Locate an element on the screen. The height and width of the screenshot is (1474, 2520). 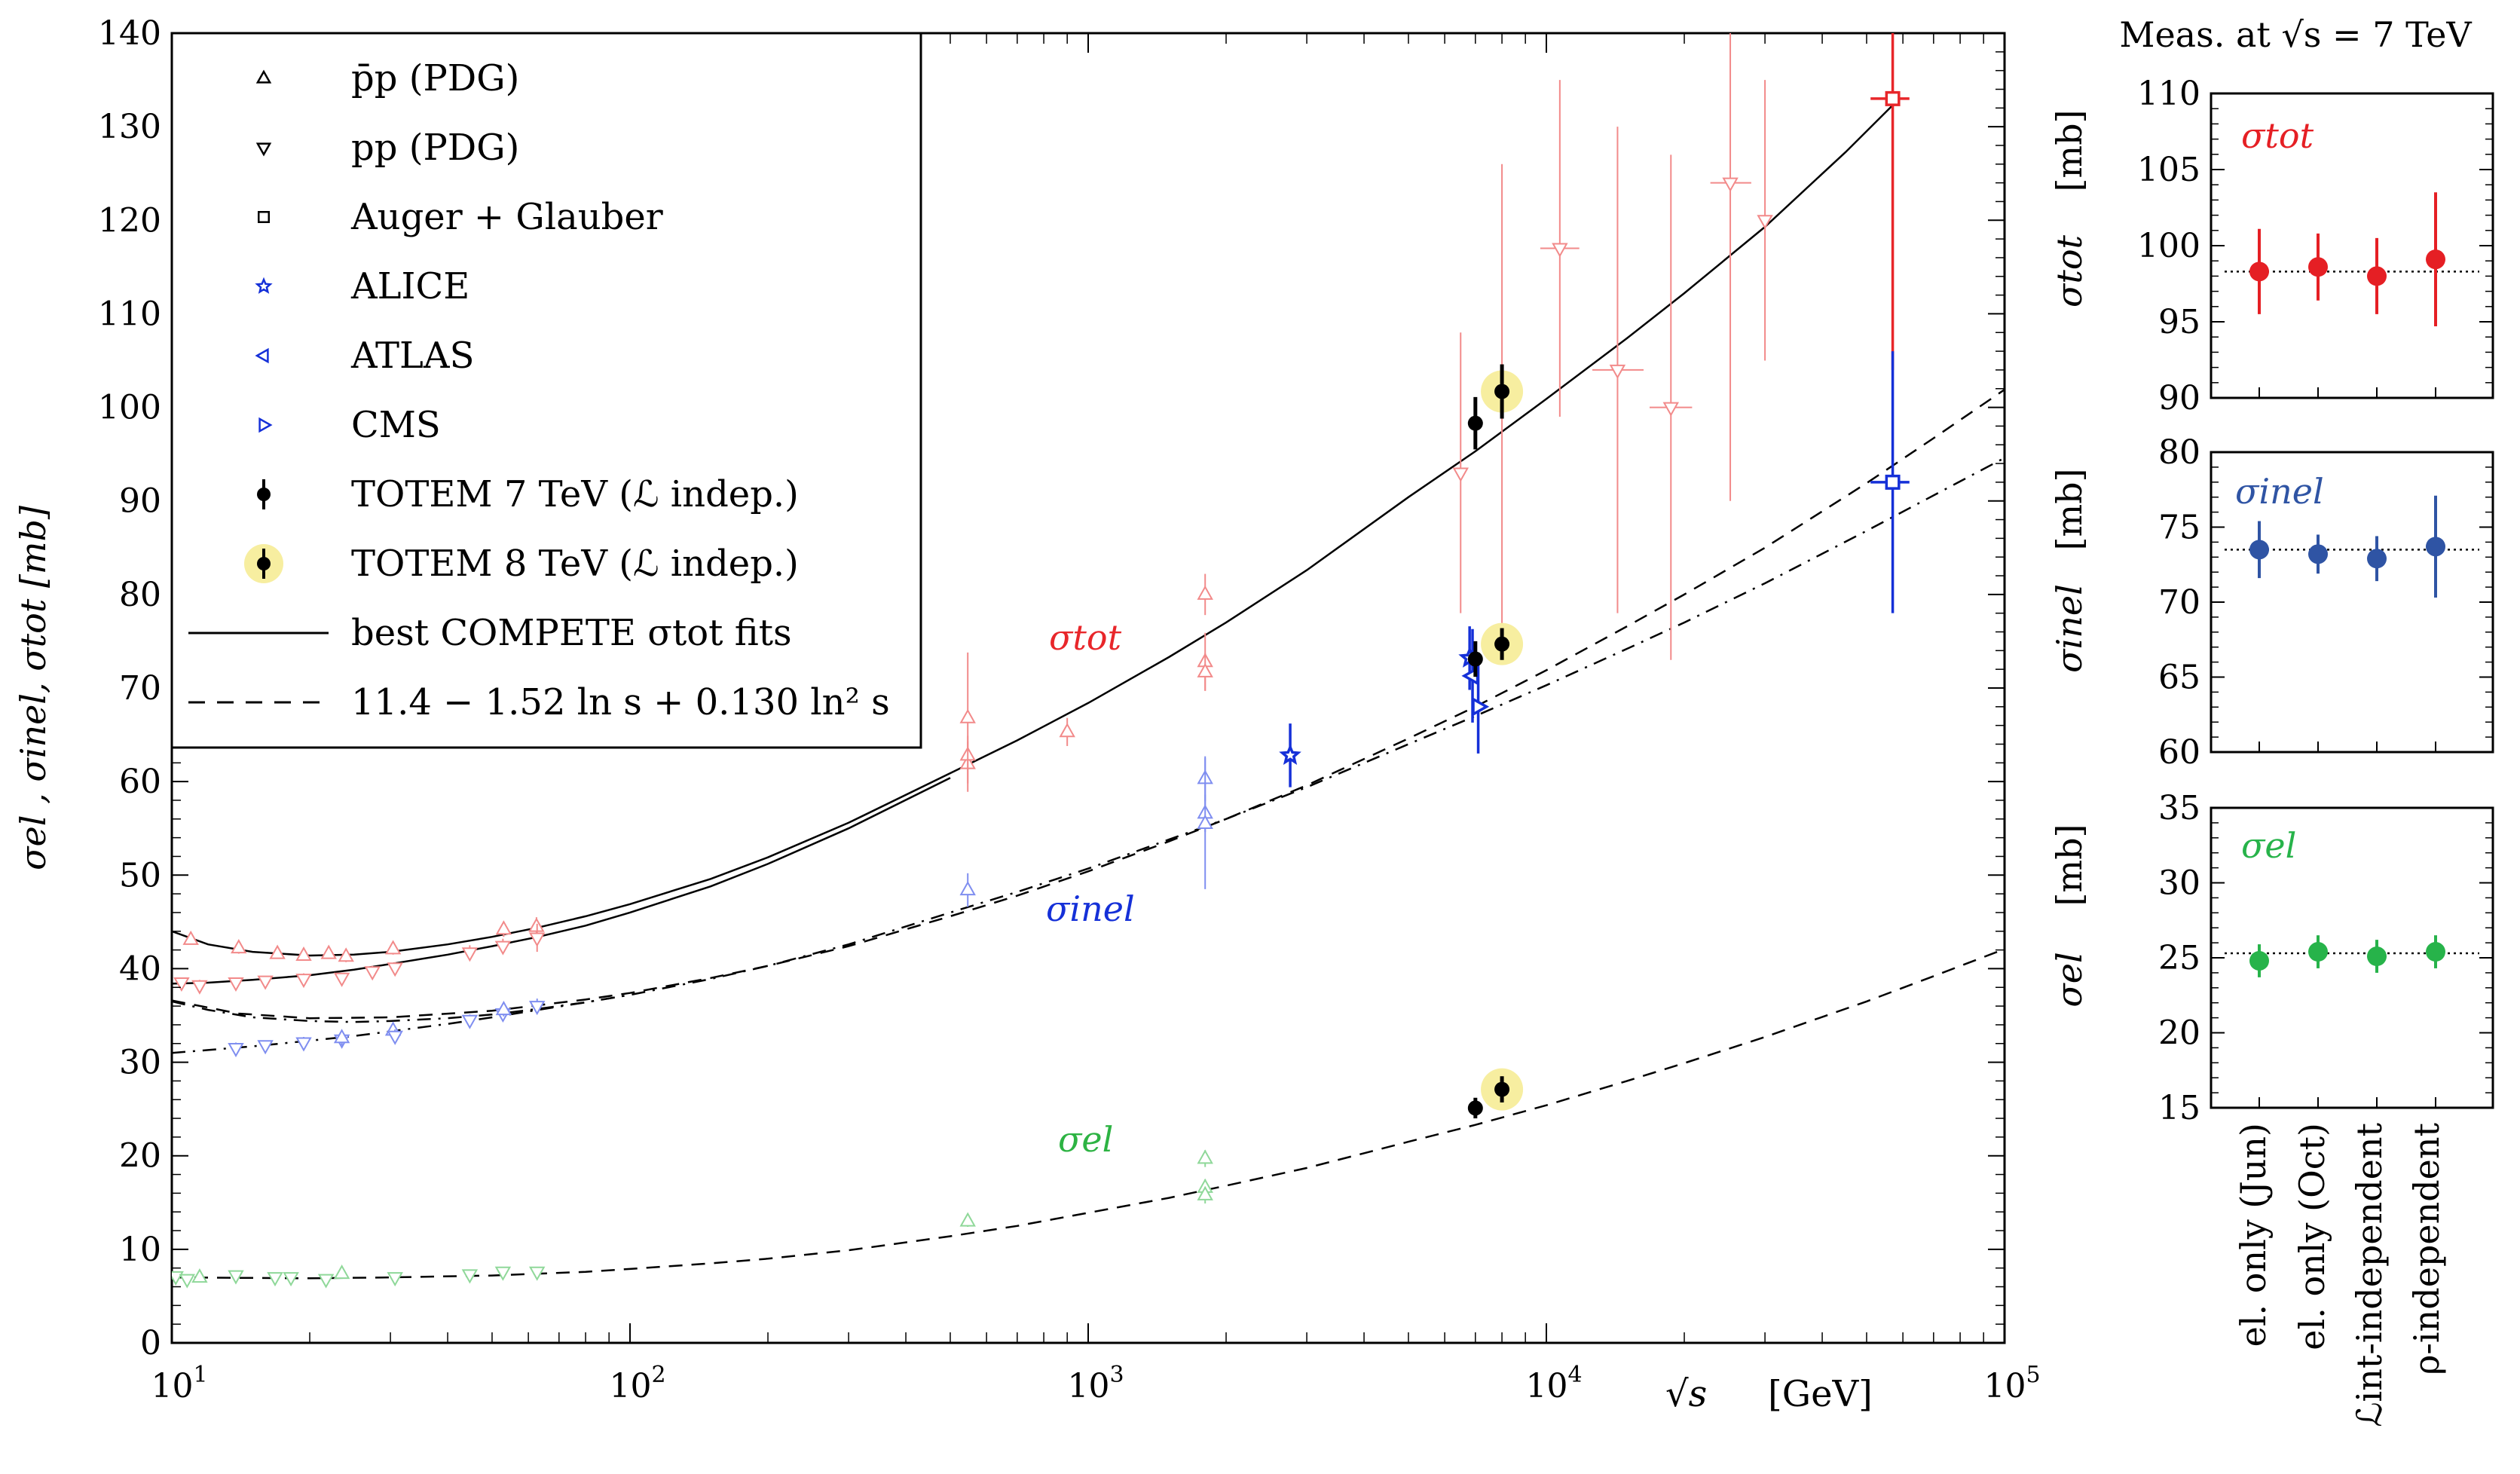
legend-label-compete: best COMPETE σtot fits is located at coordinates (571, 633).